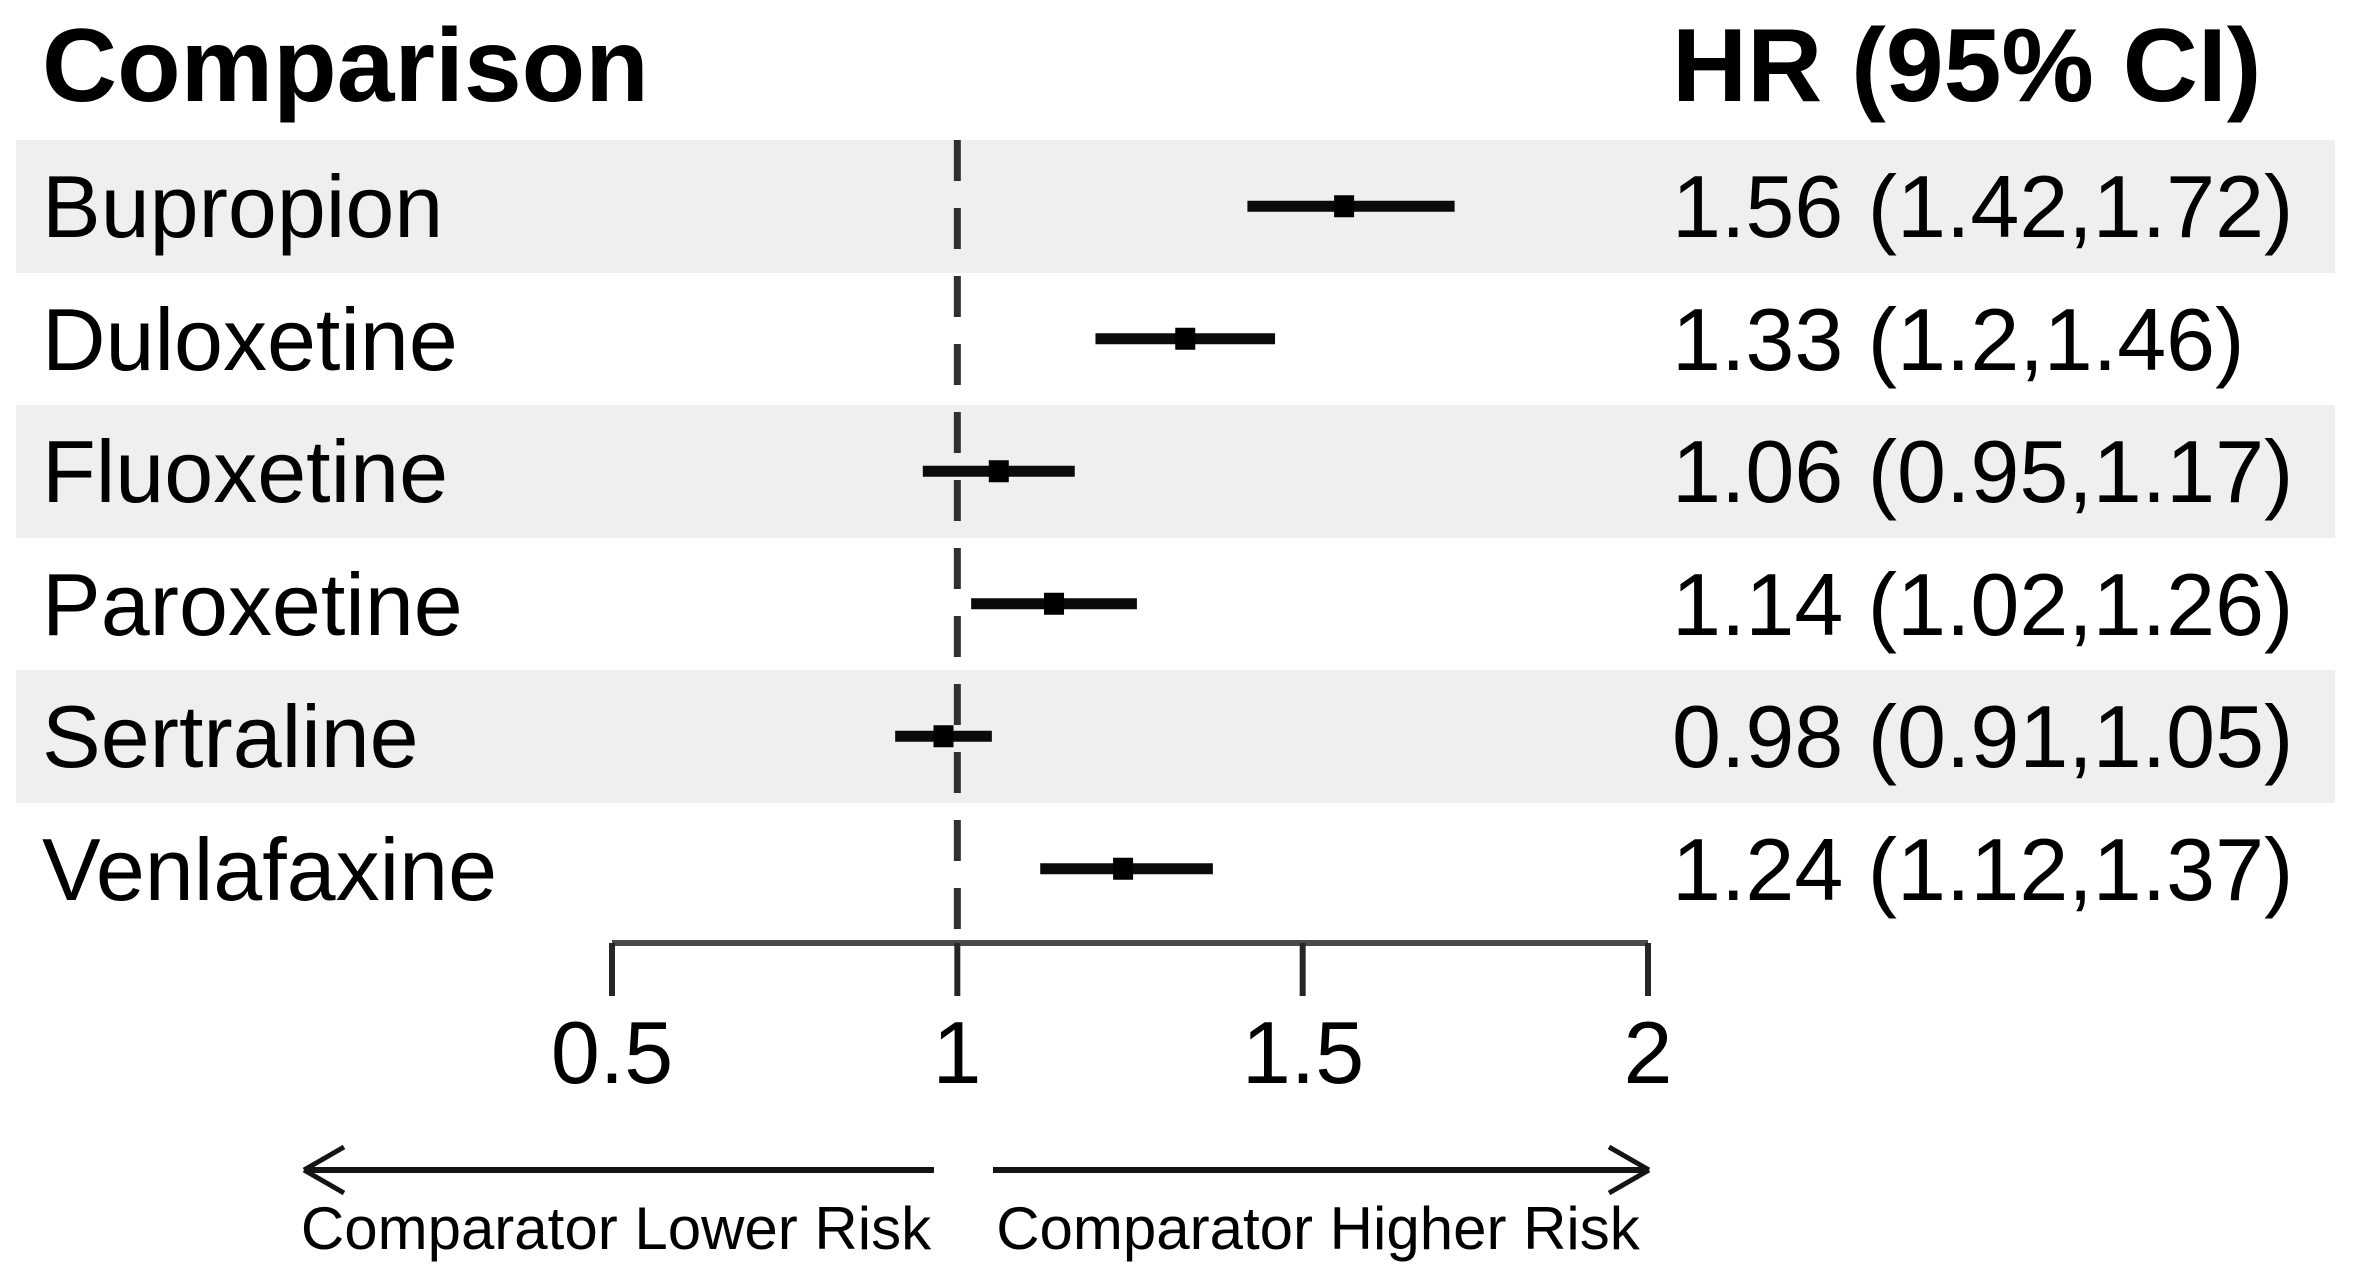  What do you see at coordinates (245, 471) in the screenshot?
I see `comparison-row-label: Fluoxetine` at bounding box center [245, 471].